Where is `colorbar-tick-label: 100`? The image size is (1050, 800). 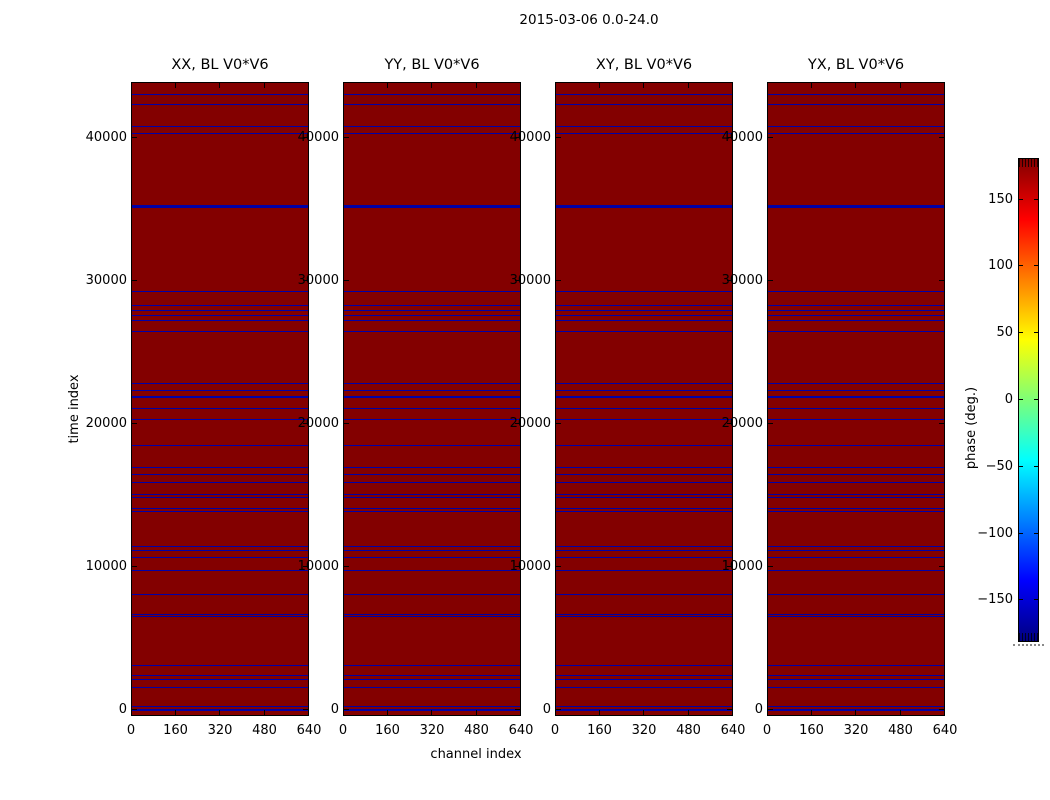
colorbar-tick-label: 100 is located at coordinates (1000, 266).